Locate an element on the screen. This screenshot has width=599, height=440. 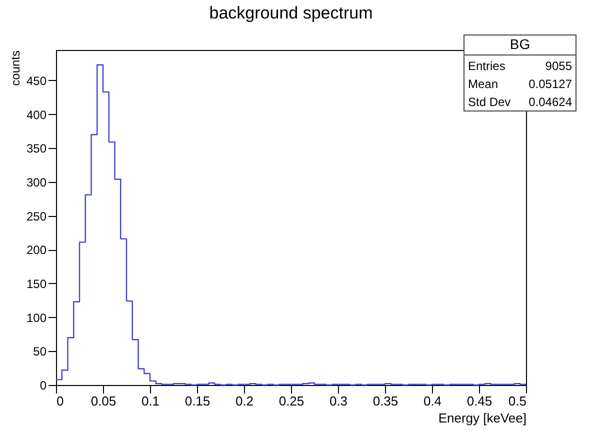
y-tick-label: 350 is located at coordinates (36, 149).